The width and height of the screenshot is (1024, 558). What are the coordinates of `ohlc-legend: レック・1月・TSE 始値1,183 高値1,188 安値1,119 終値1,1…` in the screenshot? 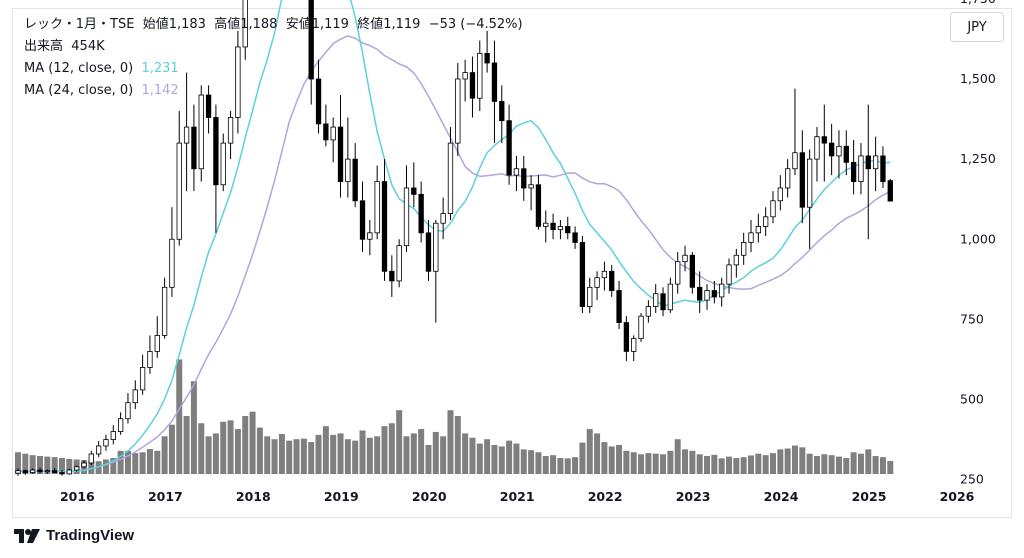 It's located at (273, 25).